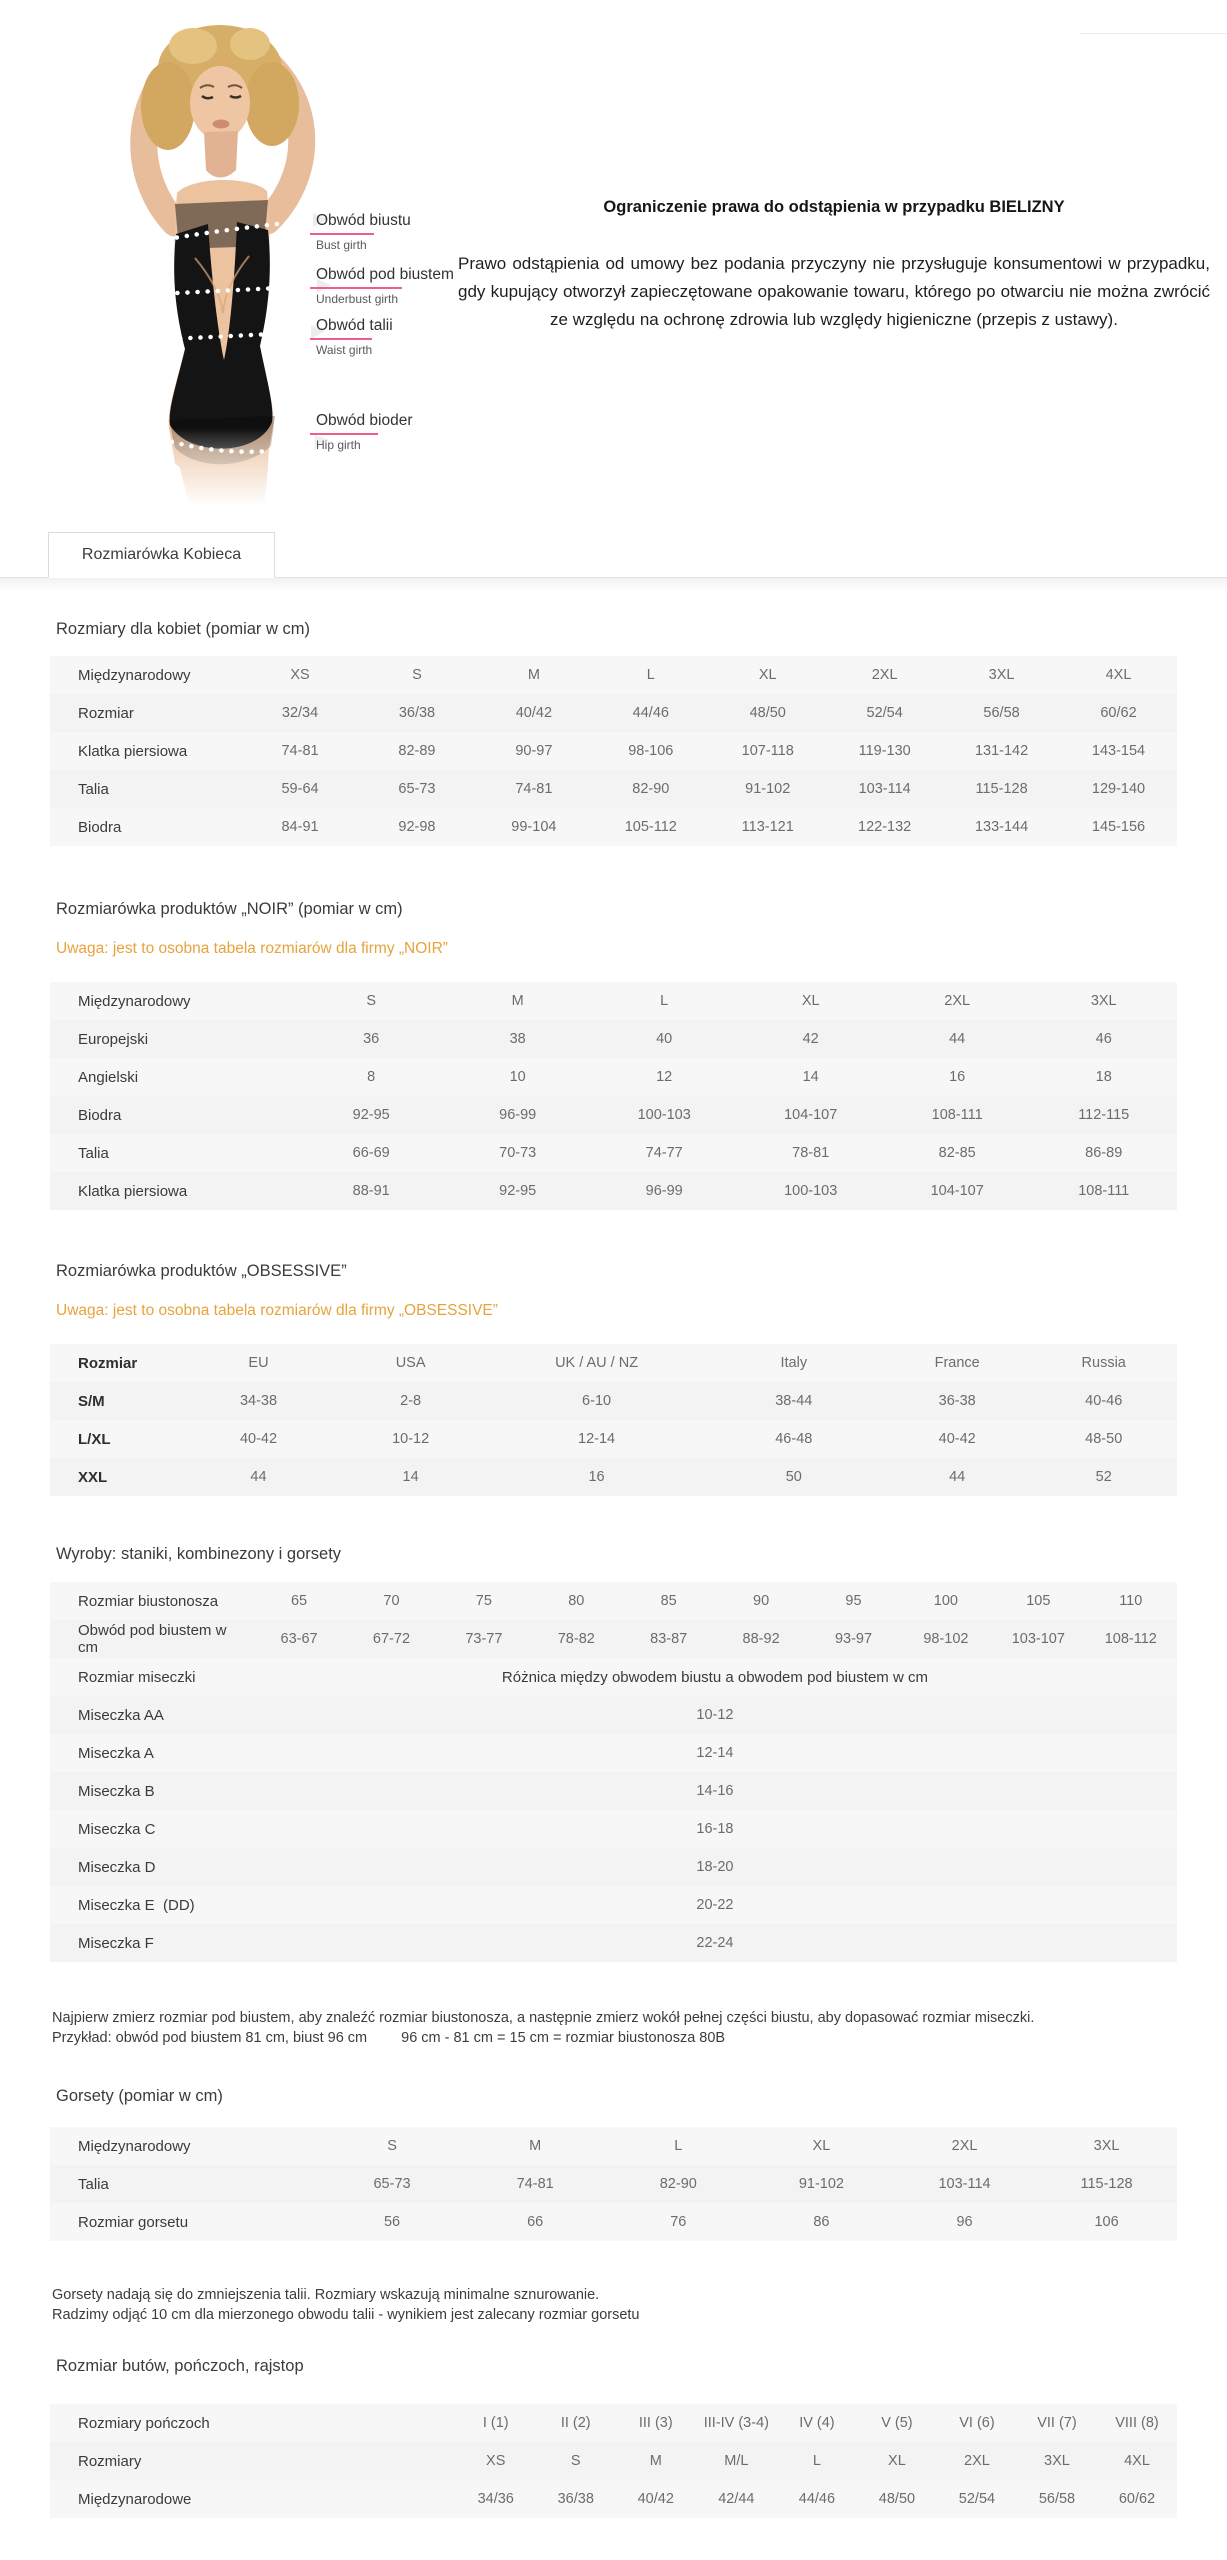 This screenshot has height=2560, width=1227. What do you see at coordinates (613, 1829) in the screenshot?
I see `table-row: Miseczka C 16-18` at bounding box center [613, 1829].